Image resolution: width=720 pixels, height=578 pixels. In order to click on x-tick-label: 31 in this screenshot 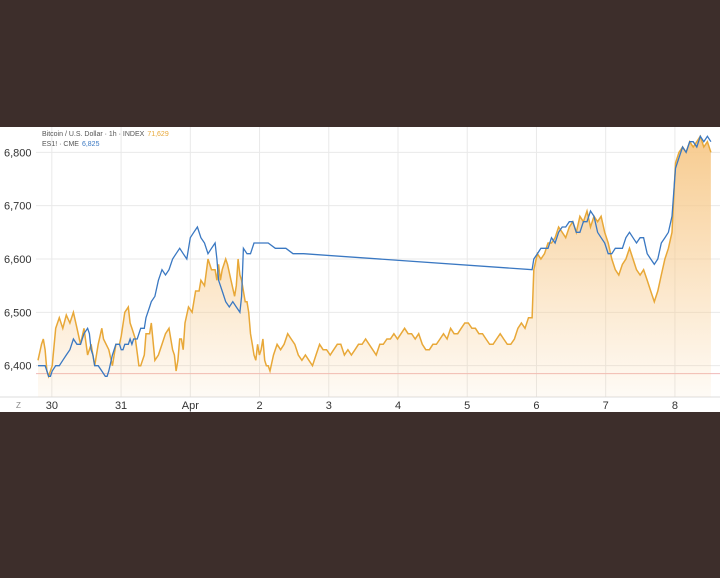, I will do `click(121, 406)`.